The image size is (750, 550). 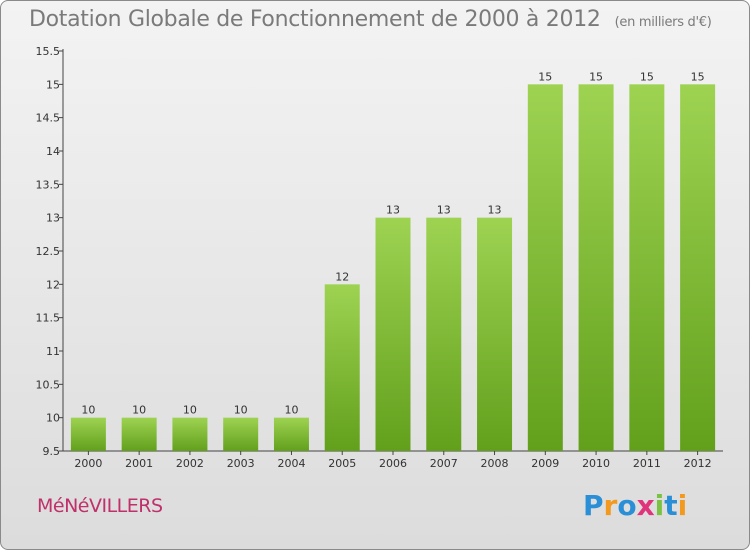 What do you see at coordinates (698, 267) in the screenshot?
I see `bar-2012` at bounding box center [698, 267].